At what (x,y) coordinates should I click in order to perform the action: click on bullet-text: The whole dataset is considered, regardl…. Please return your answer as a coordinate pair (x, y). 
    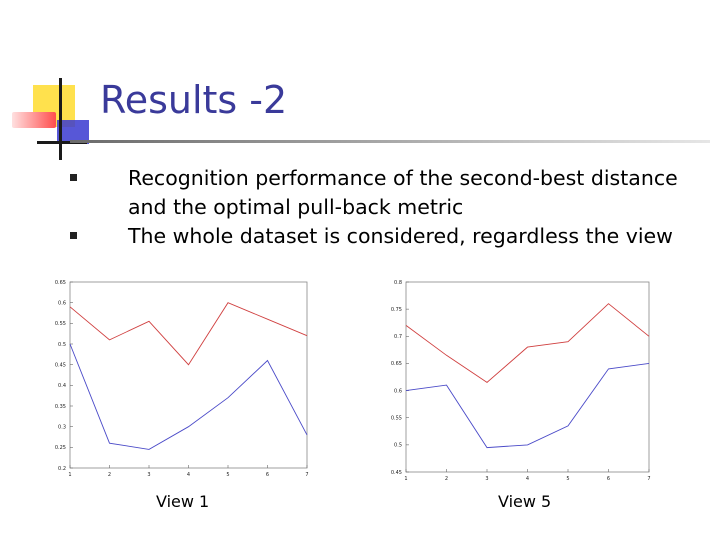
    Looking at the image, I should click on (400, 236).